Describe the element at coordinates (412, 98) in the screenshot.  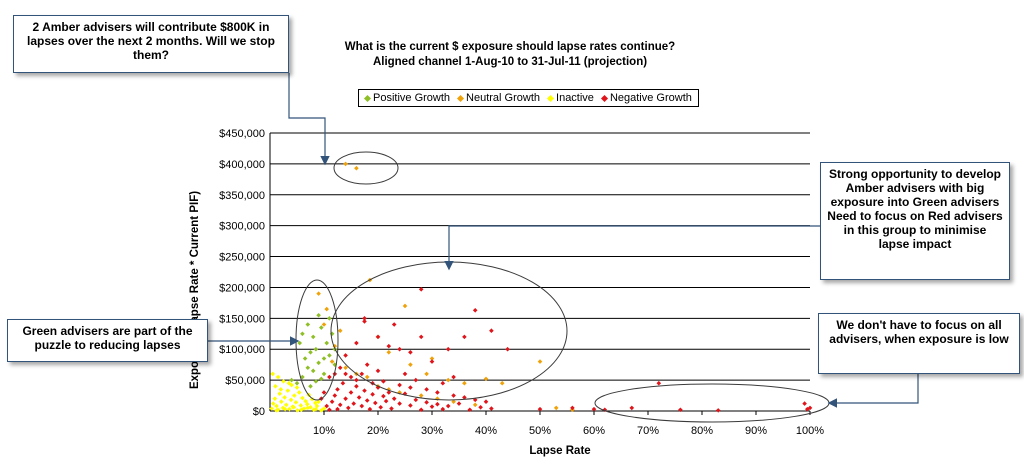
I see `legend-label-positive: Positive Growth` at that location.